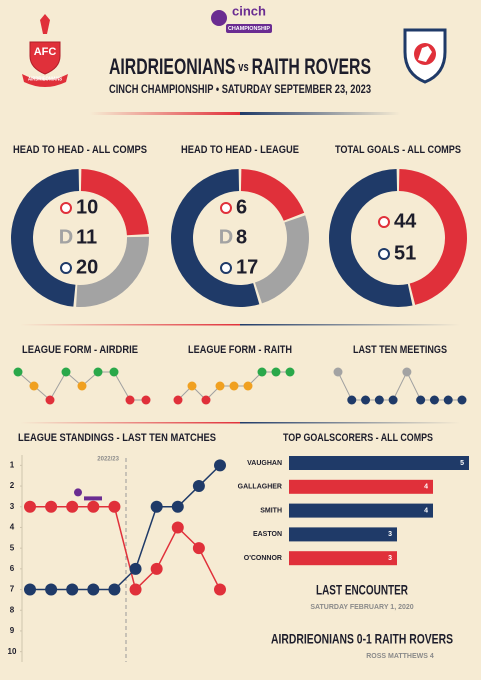 The height and width of the screenshot is (680, 481). I want to click on league-logo-small, so click(88, 494).